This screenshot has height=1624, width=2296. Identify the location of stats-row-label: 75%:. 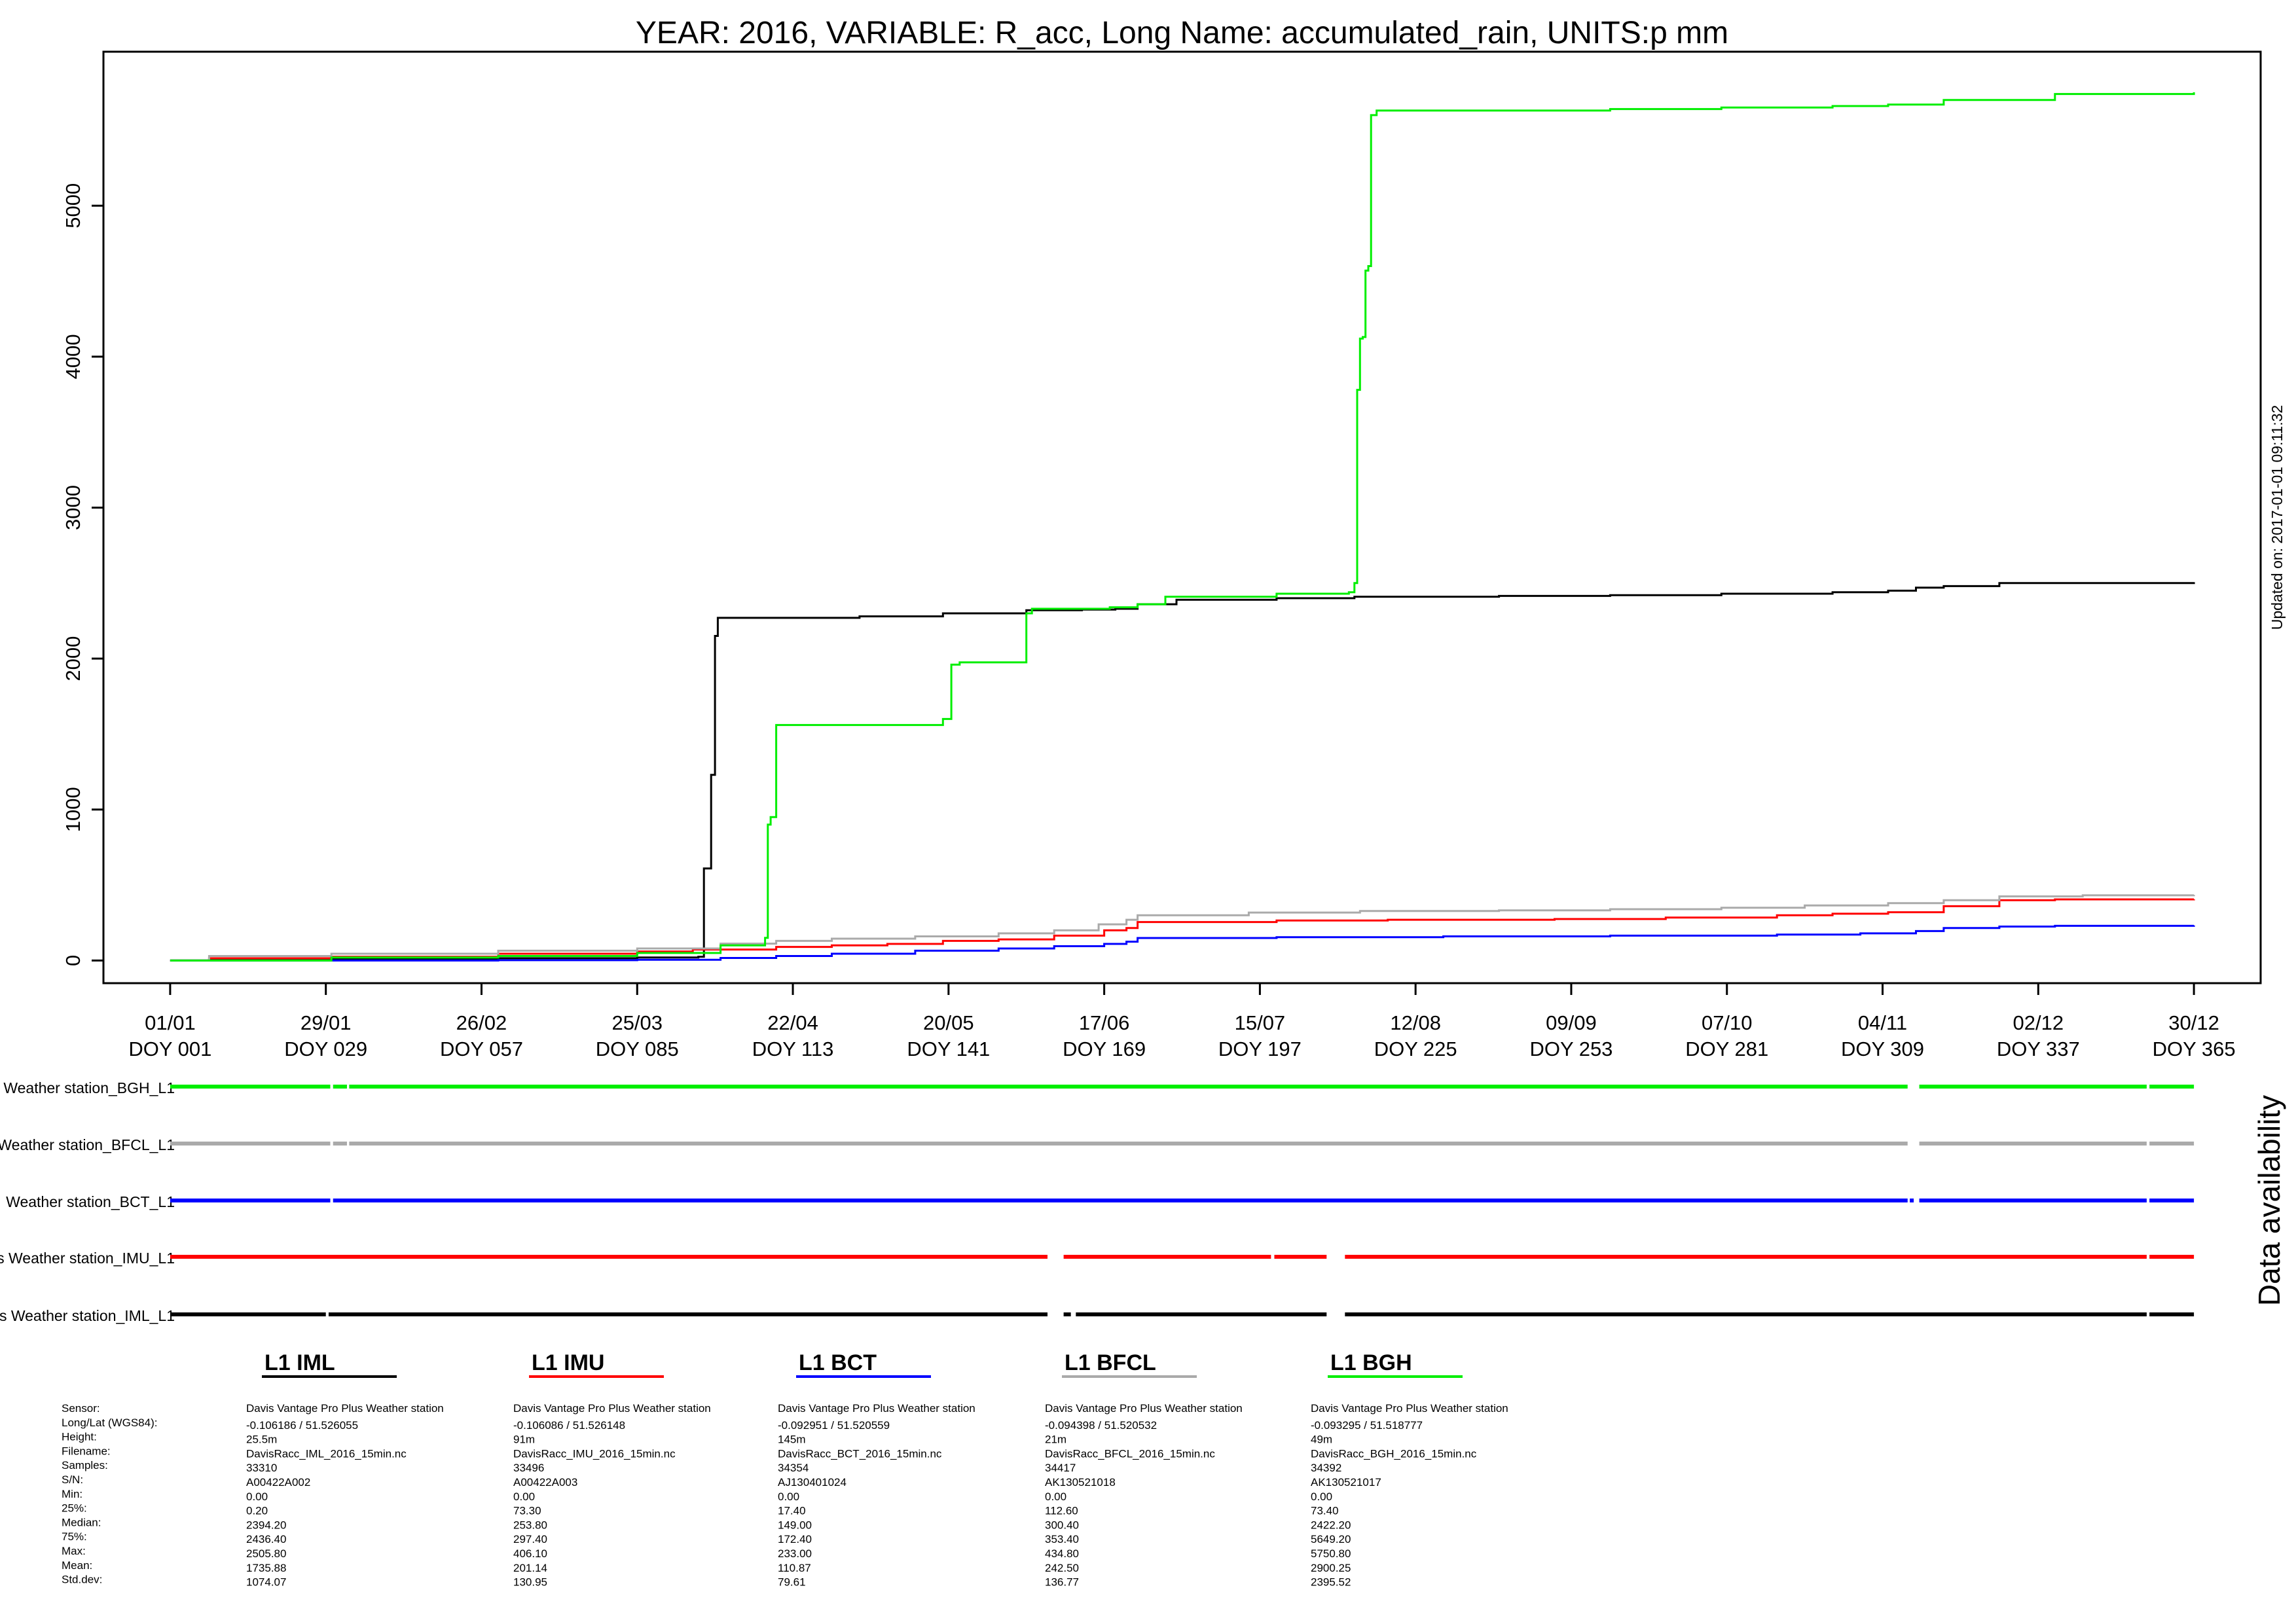
(74, 1536).